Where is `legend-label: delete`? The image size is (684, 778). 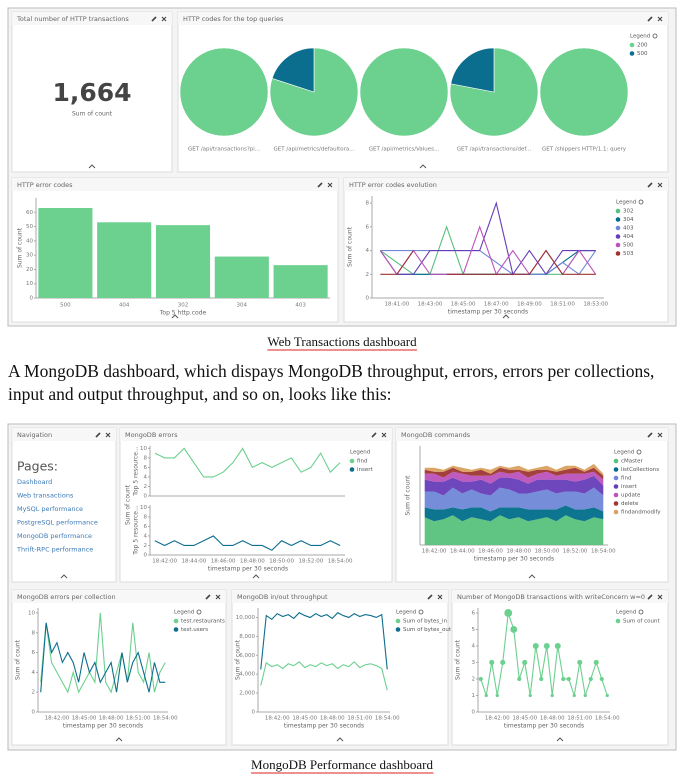
legend-label: delete is located at coordinates (630, 504).